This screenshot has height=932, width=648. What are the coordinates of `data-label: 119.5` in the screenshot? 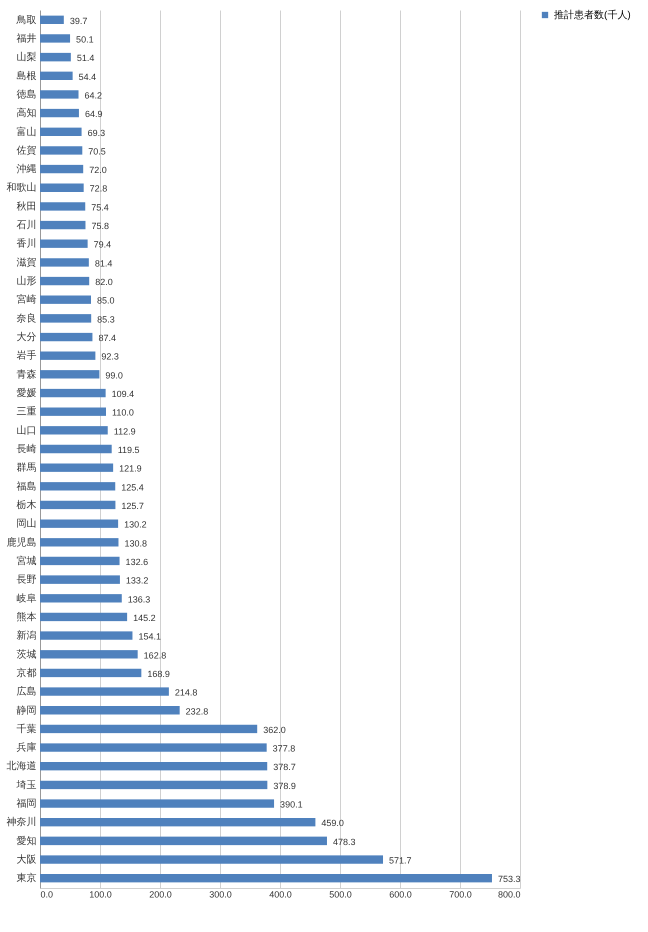 It's located at (129, 450).